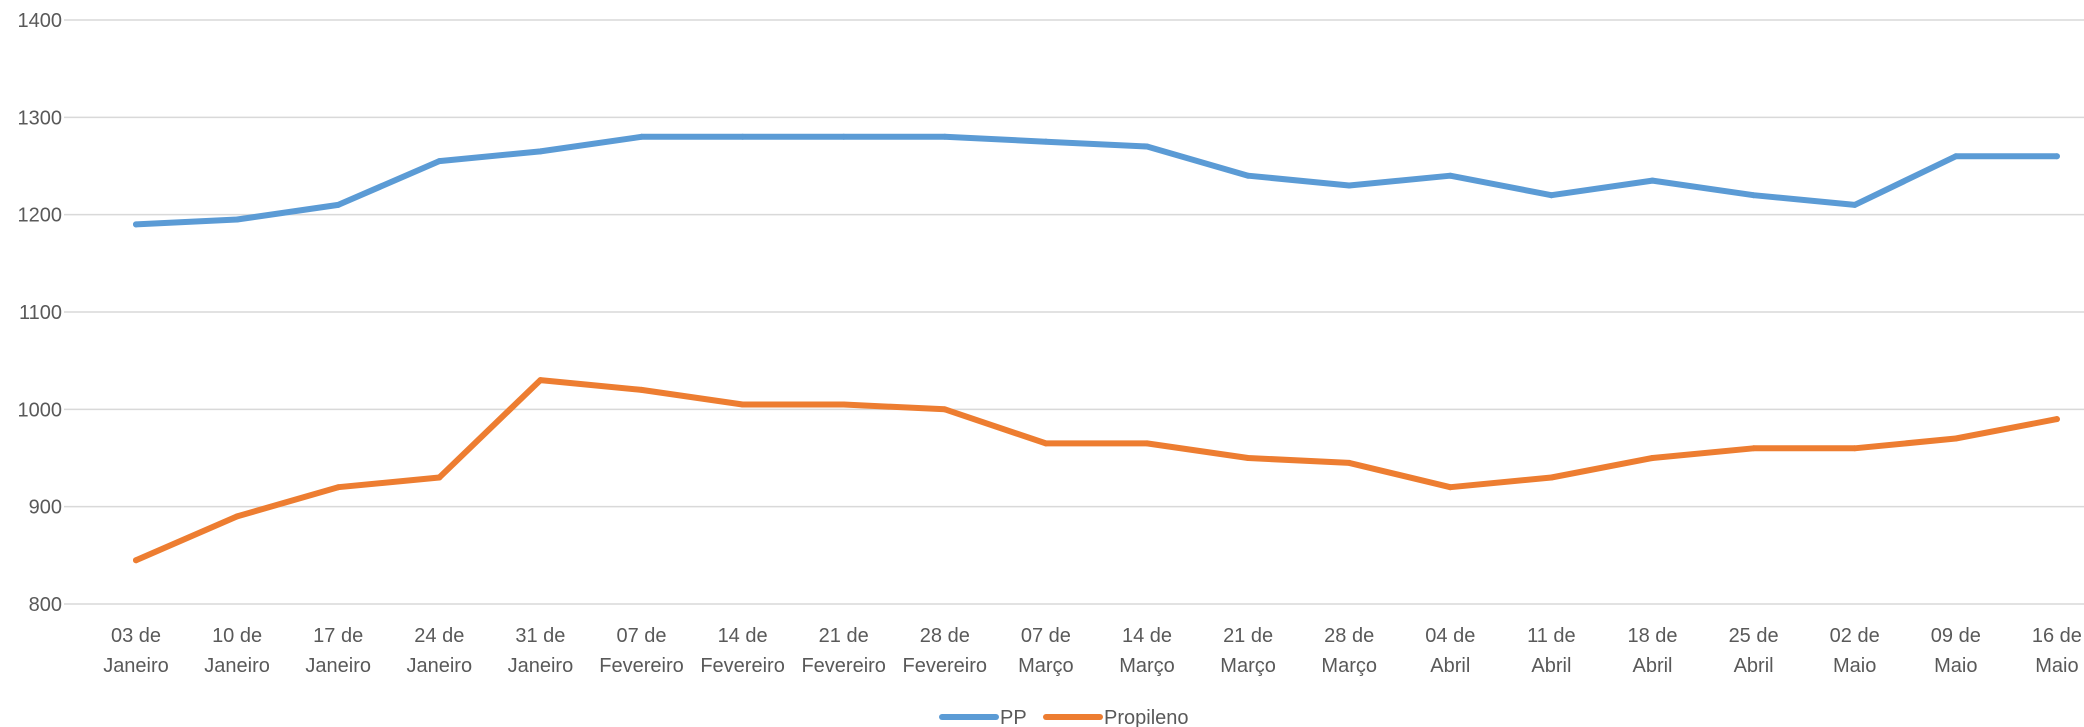 This screenshot has width=2084, height=727. Describe the element at coordinates (40, 410) in the screenshot. I see `y-tick-label: 1000` at that location.